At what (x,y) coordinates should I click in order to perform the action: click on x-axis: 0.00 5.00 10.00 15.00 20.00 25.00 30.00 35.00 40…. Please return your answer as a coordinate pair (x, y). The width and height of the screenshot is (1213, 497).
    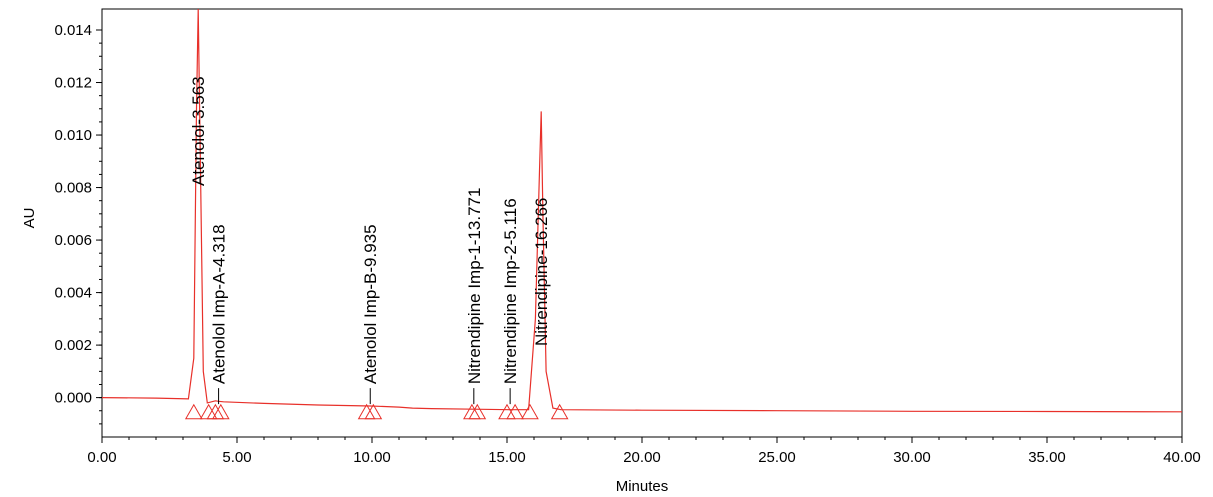
    Looking at the image, I should click on (644, 451).